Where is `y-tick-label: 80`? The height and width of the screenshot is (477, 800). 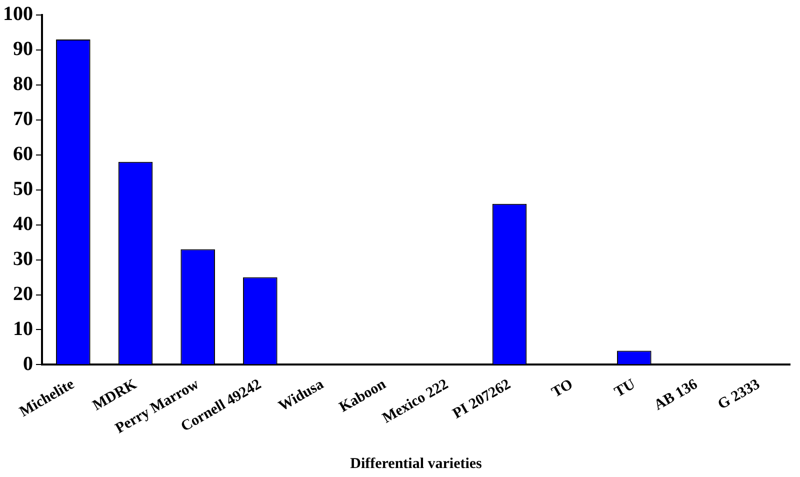
y-tick-label: 80 is located at coordinates (23, 84).